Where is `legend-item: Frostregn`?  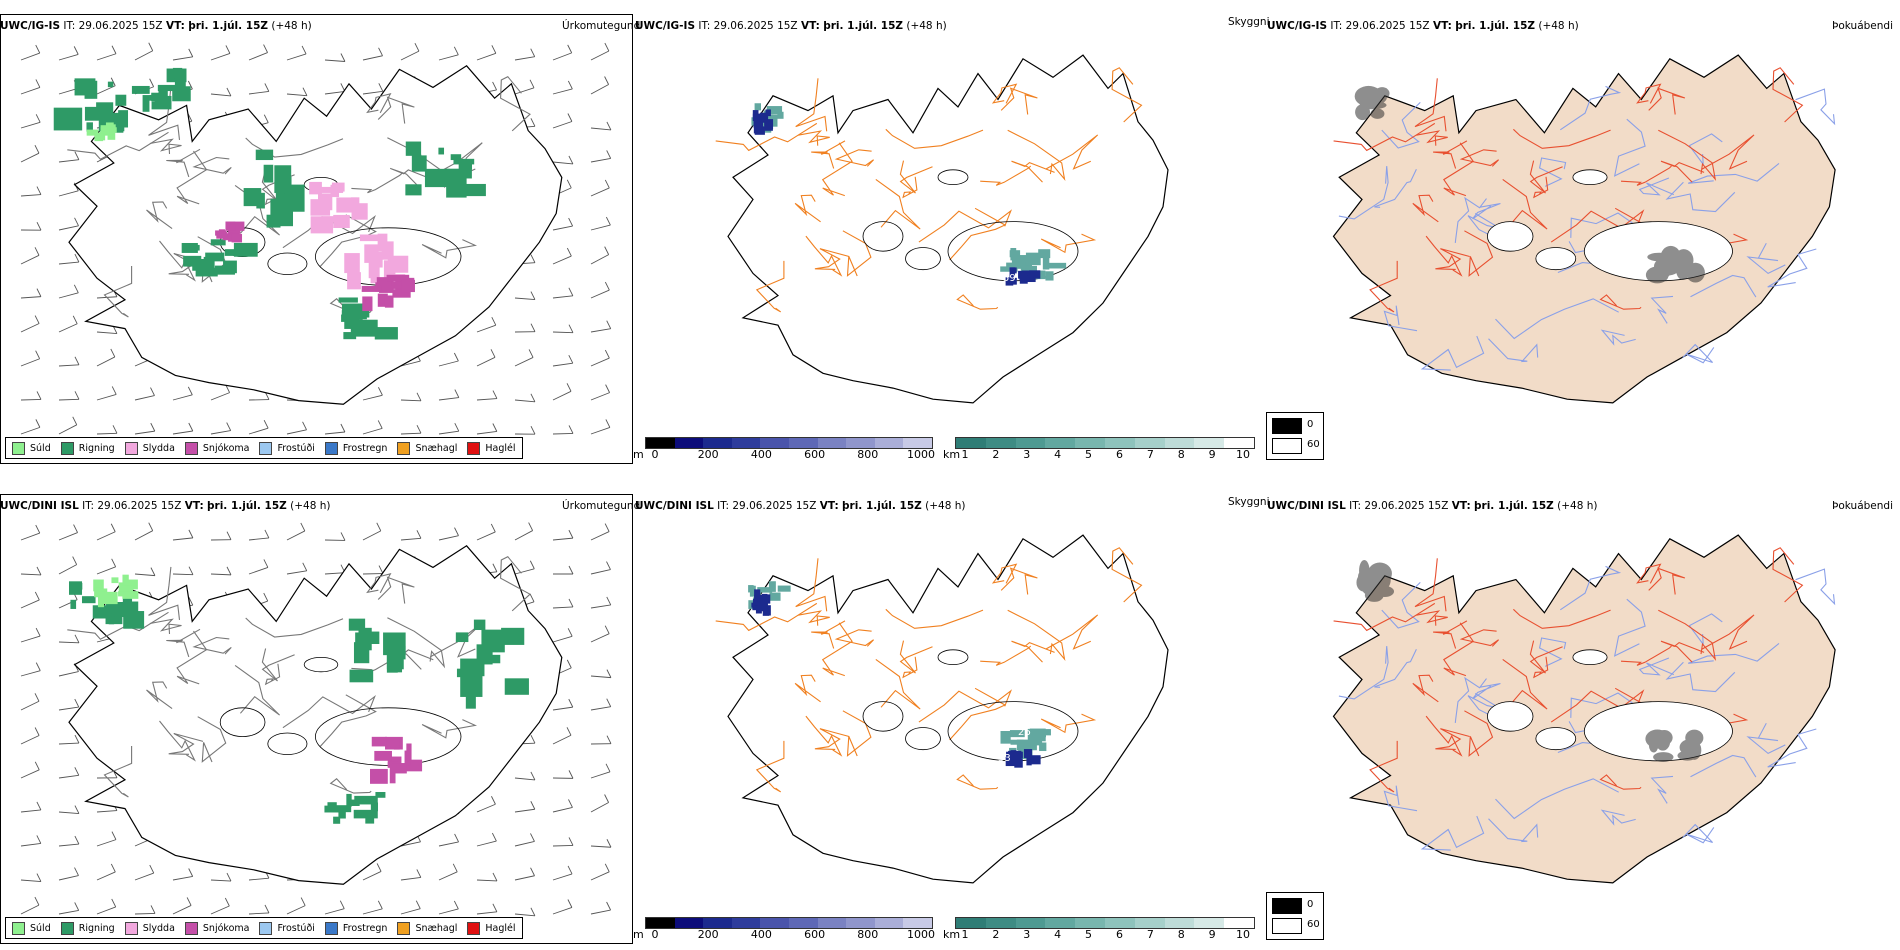
legend-item: Frostregn is located at coordinates (355, 928).